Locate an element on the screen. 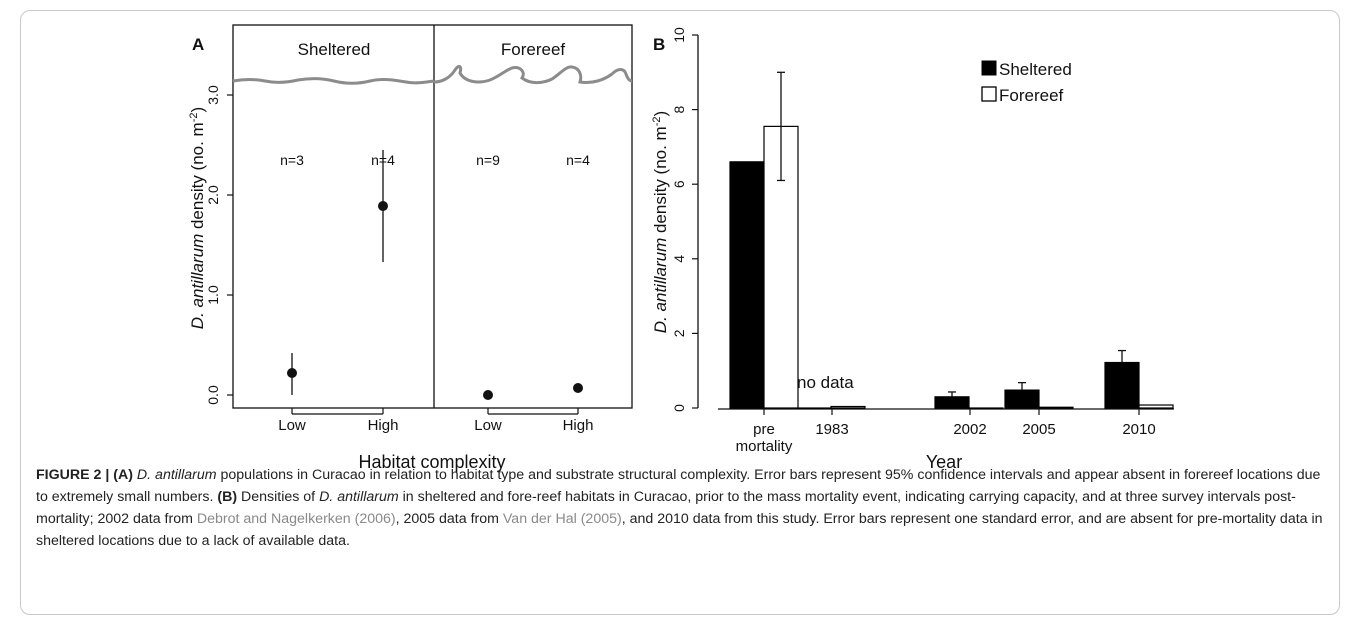 The image size is (1360, 635). panel-a-letter: A is located at coordinates (198, 44).